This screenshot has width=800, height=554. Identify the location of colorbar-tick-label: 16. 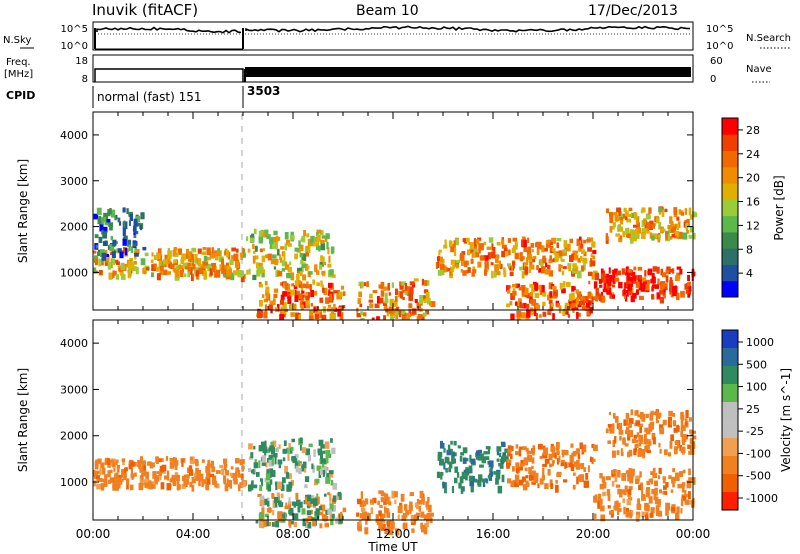
(753, 202).